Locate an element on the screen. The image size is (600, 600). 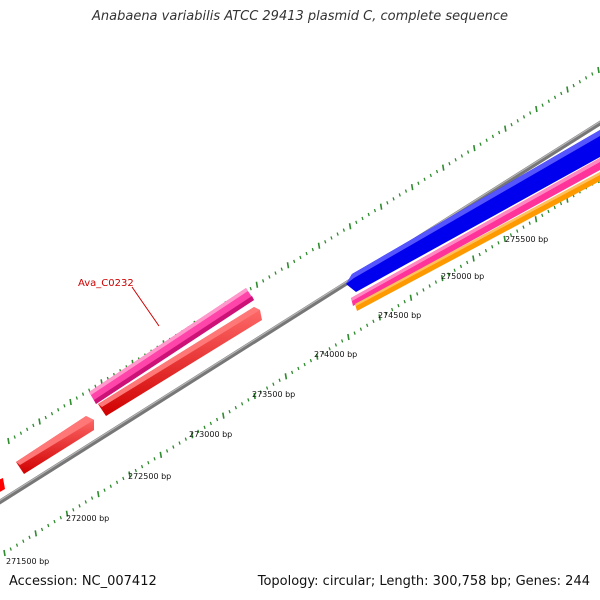
coordinate-tick-label: 274500 bp is located at coordinates (399, 315).